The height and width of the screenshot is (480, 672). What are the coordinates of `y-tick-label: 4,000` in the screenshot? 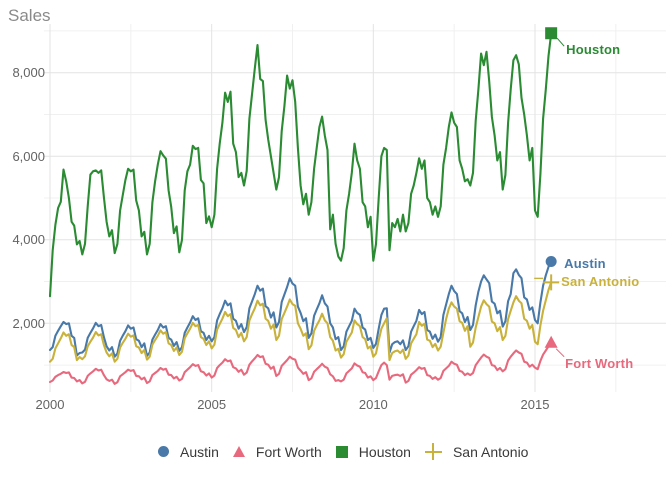 It's located at (28, 240).